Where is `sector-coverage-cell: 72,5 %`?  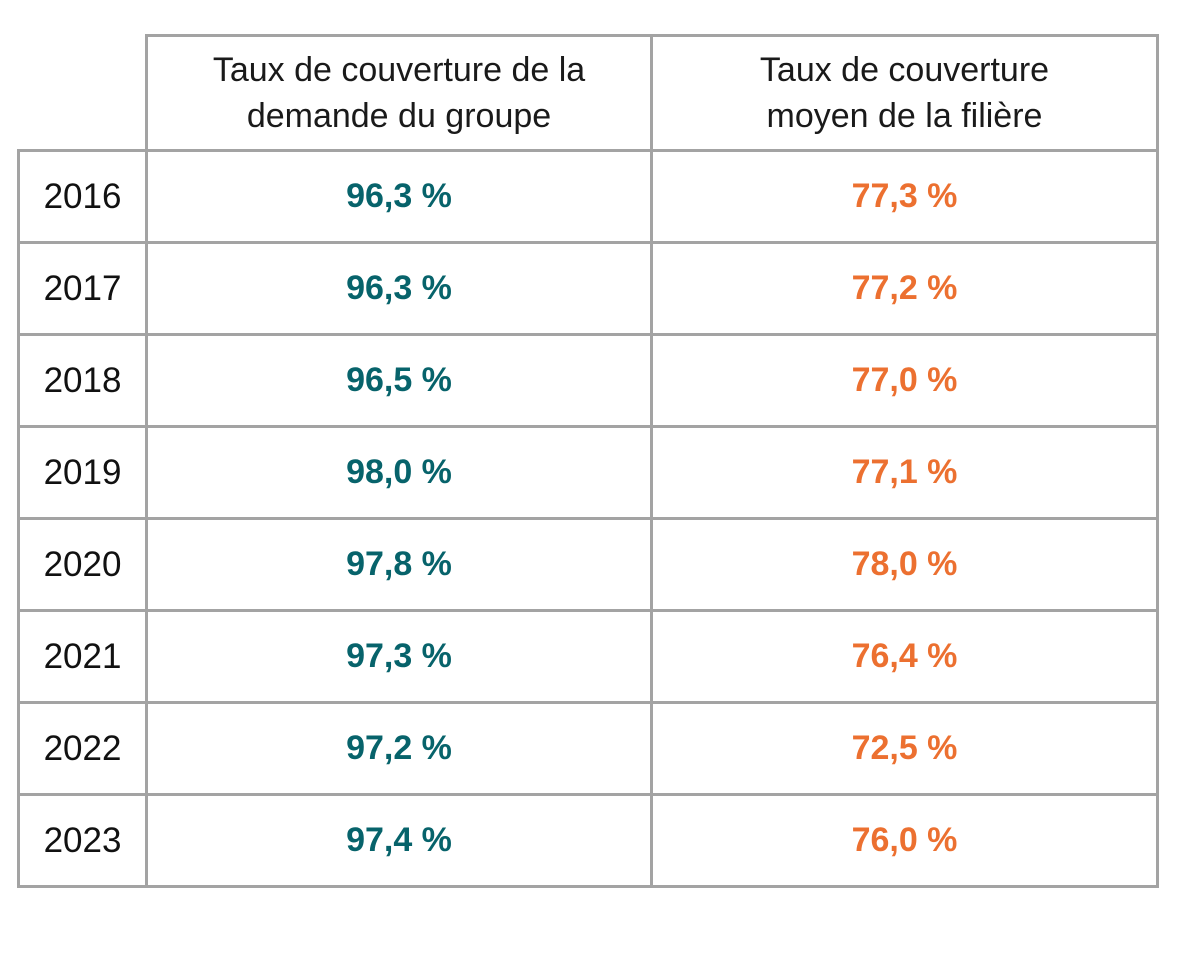 sector-coverage-cell: 72,5 % is located at coordinates (904, 748).